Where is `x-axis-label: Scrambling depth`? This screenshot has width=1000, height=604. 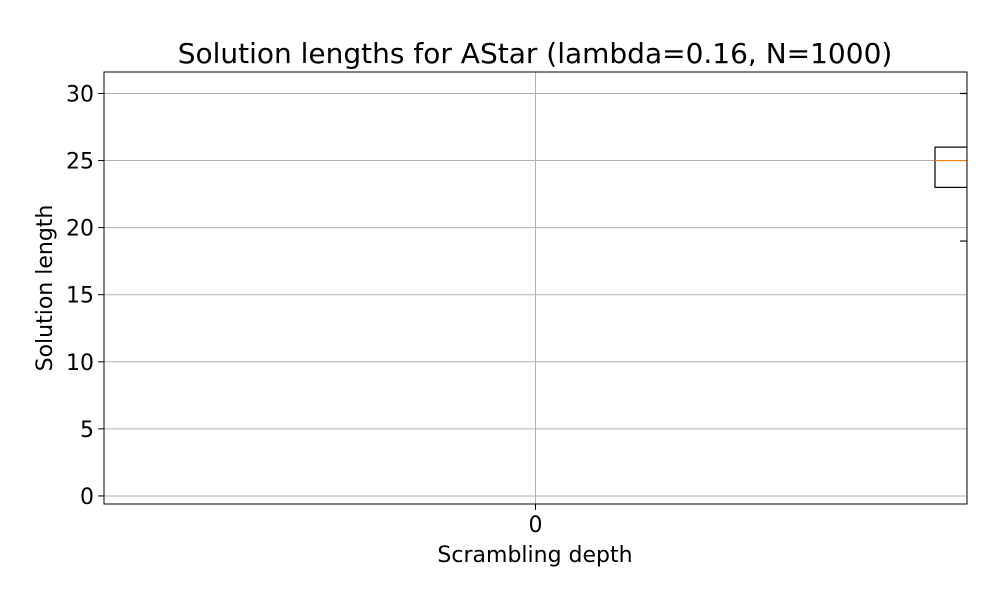
x-axis-label: Scrambling depth is located at coordinates (534, 555).